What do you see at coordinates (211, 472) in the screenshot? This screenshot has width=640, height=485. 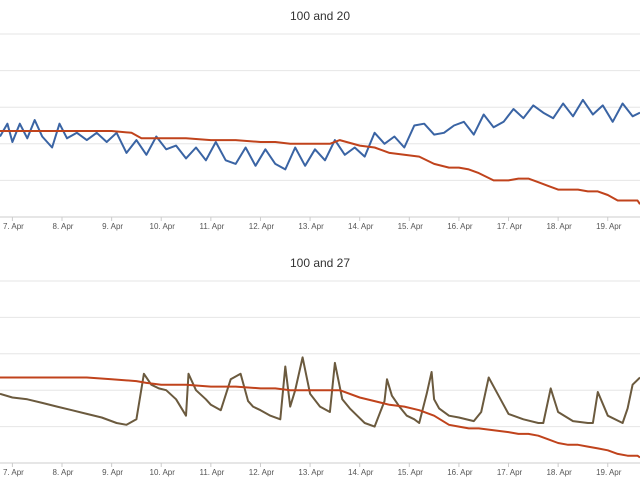 I see `chart-2-x-tick-label: 11. Apr` at bounding box center [211, 472].